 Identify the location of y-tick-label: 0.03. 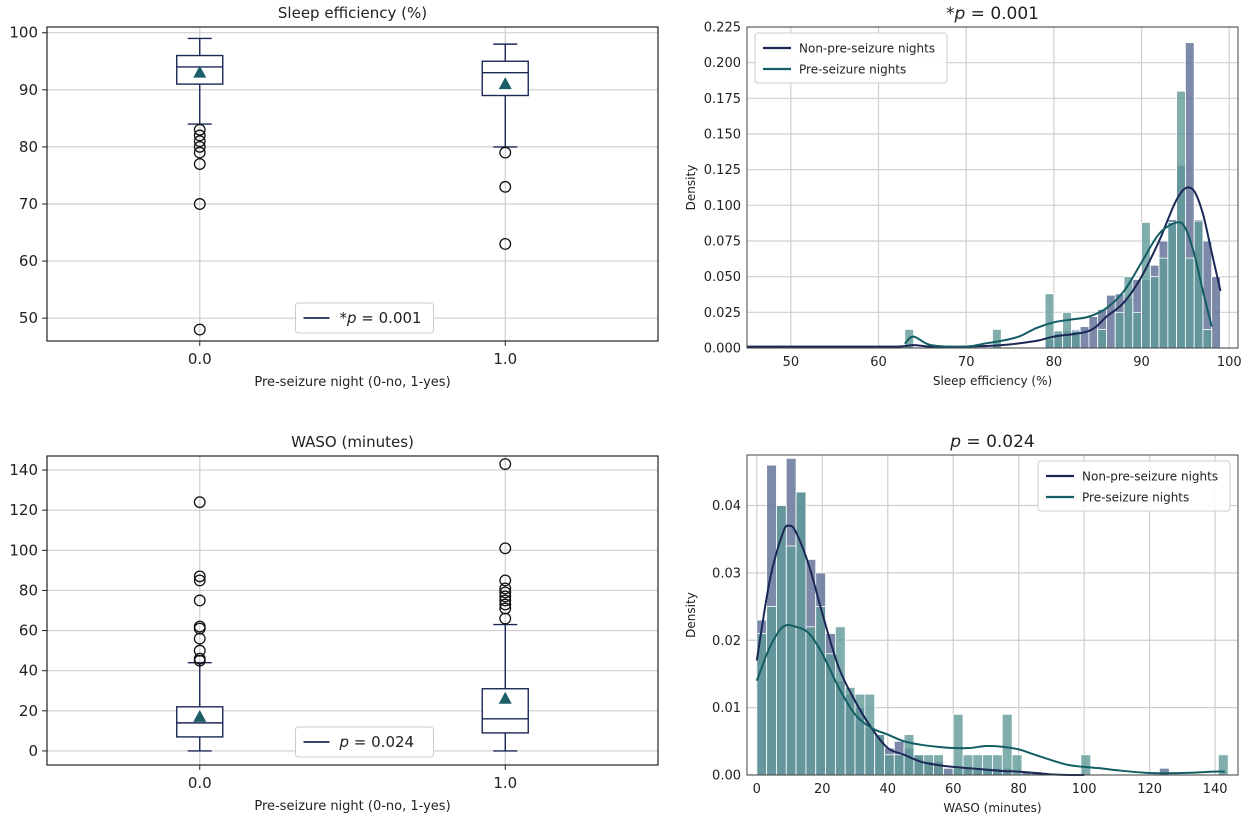
(726, 573).